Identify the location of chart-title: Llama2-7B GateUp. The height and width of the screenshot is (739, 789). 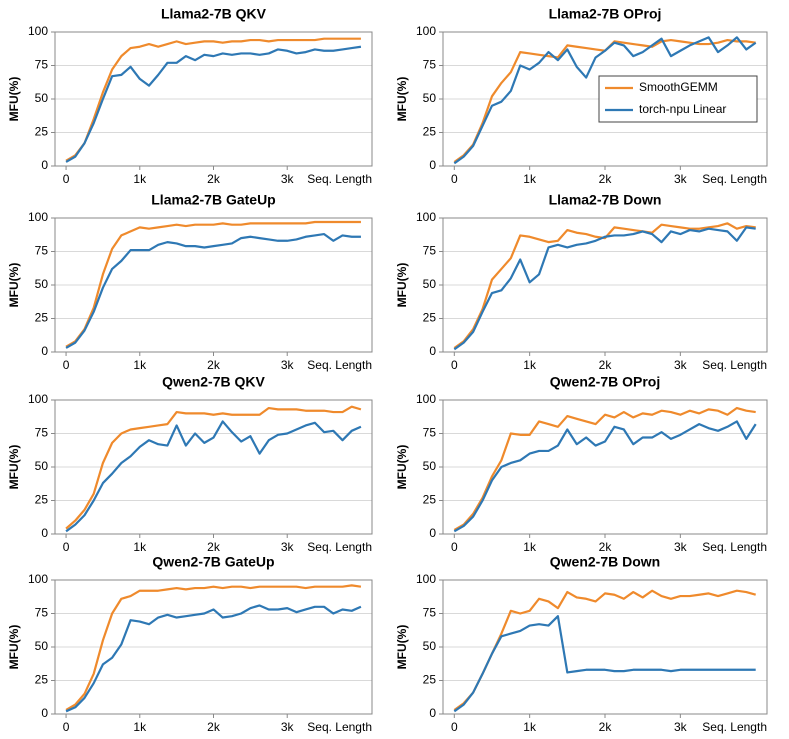
(213, 200).